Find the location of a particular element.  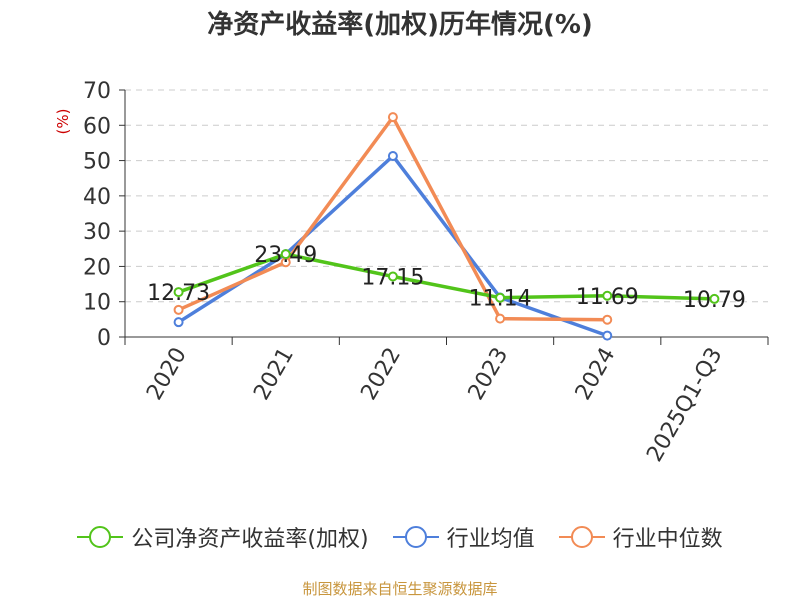

x-tick-label: 2023 is located at coordinates (489, 374).